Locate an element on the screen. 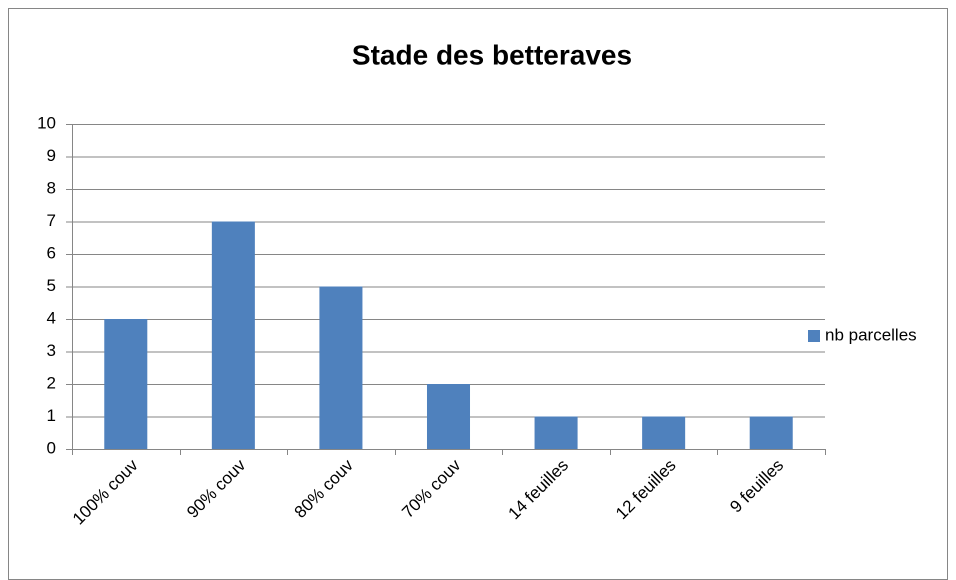 The image size is (956, 580). y-tick-label: 9 is located at coordinates (51, 155).